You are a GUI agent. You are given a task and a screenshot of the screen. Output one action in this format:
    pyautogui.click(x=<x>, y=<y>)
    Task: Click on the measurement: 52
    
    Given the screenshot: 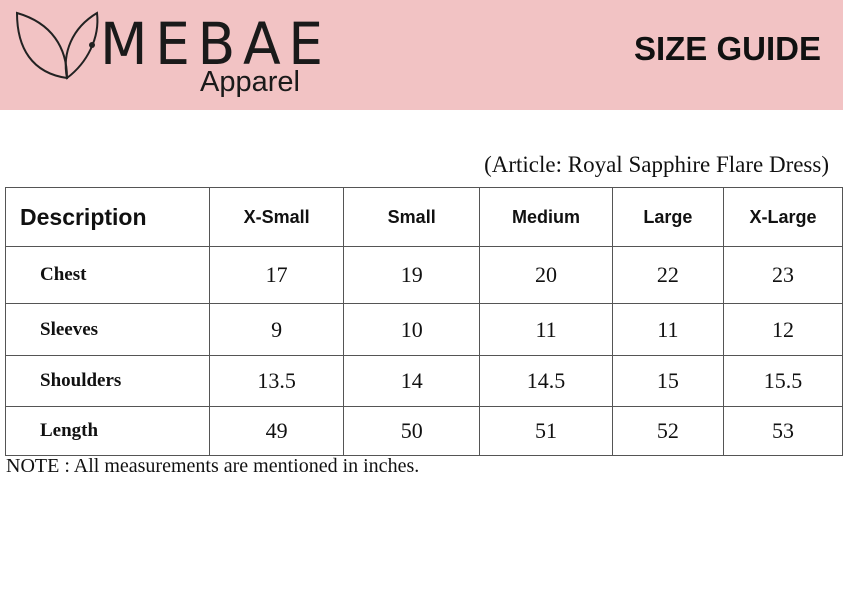 What is the action you would take?
    pyautogui.click(x=668, y=431)
    